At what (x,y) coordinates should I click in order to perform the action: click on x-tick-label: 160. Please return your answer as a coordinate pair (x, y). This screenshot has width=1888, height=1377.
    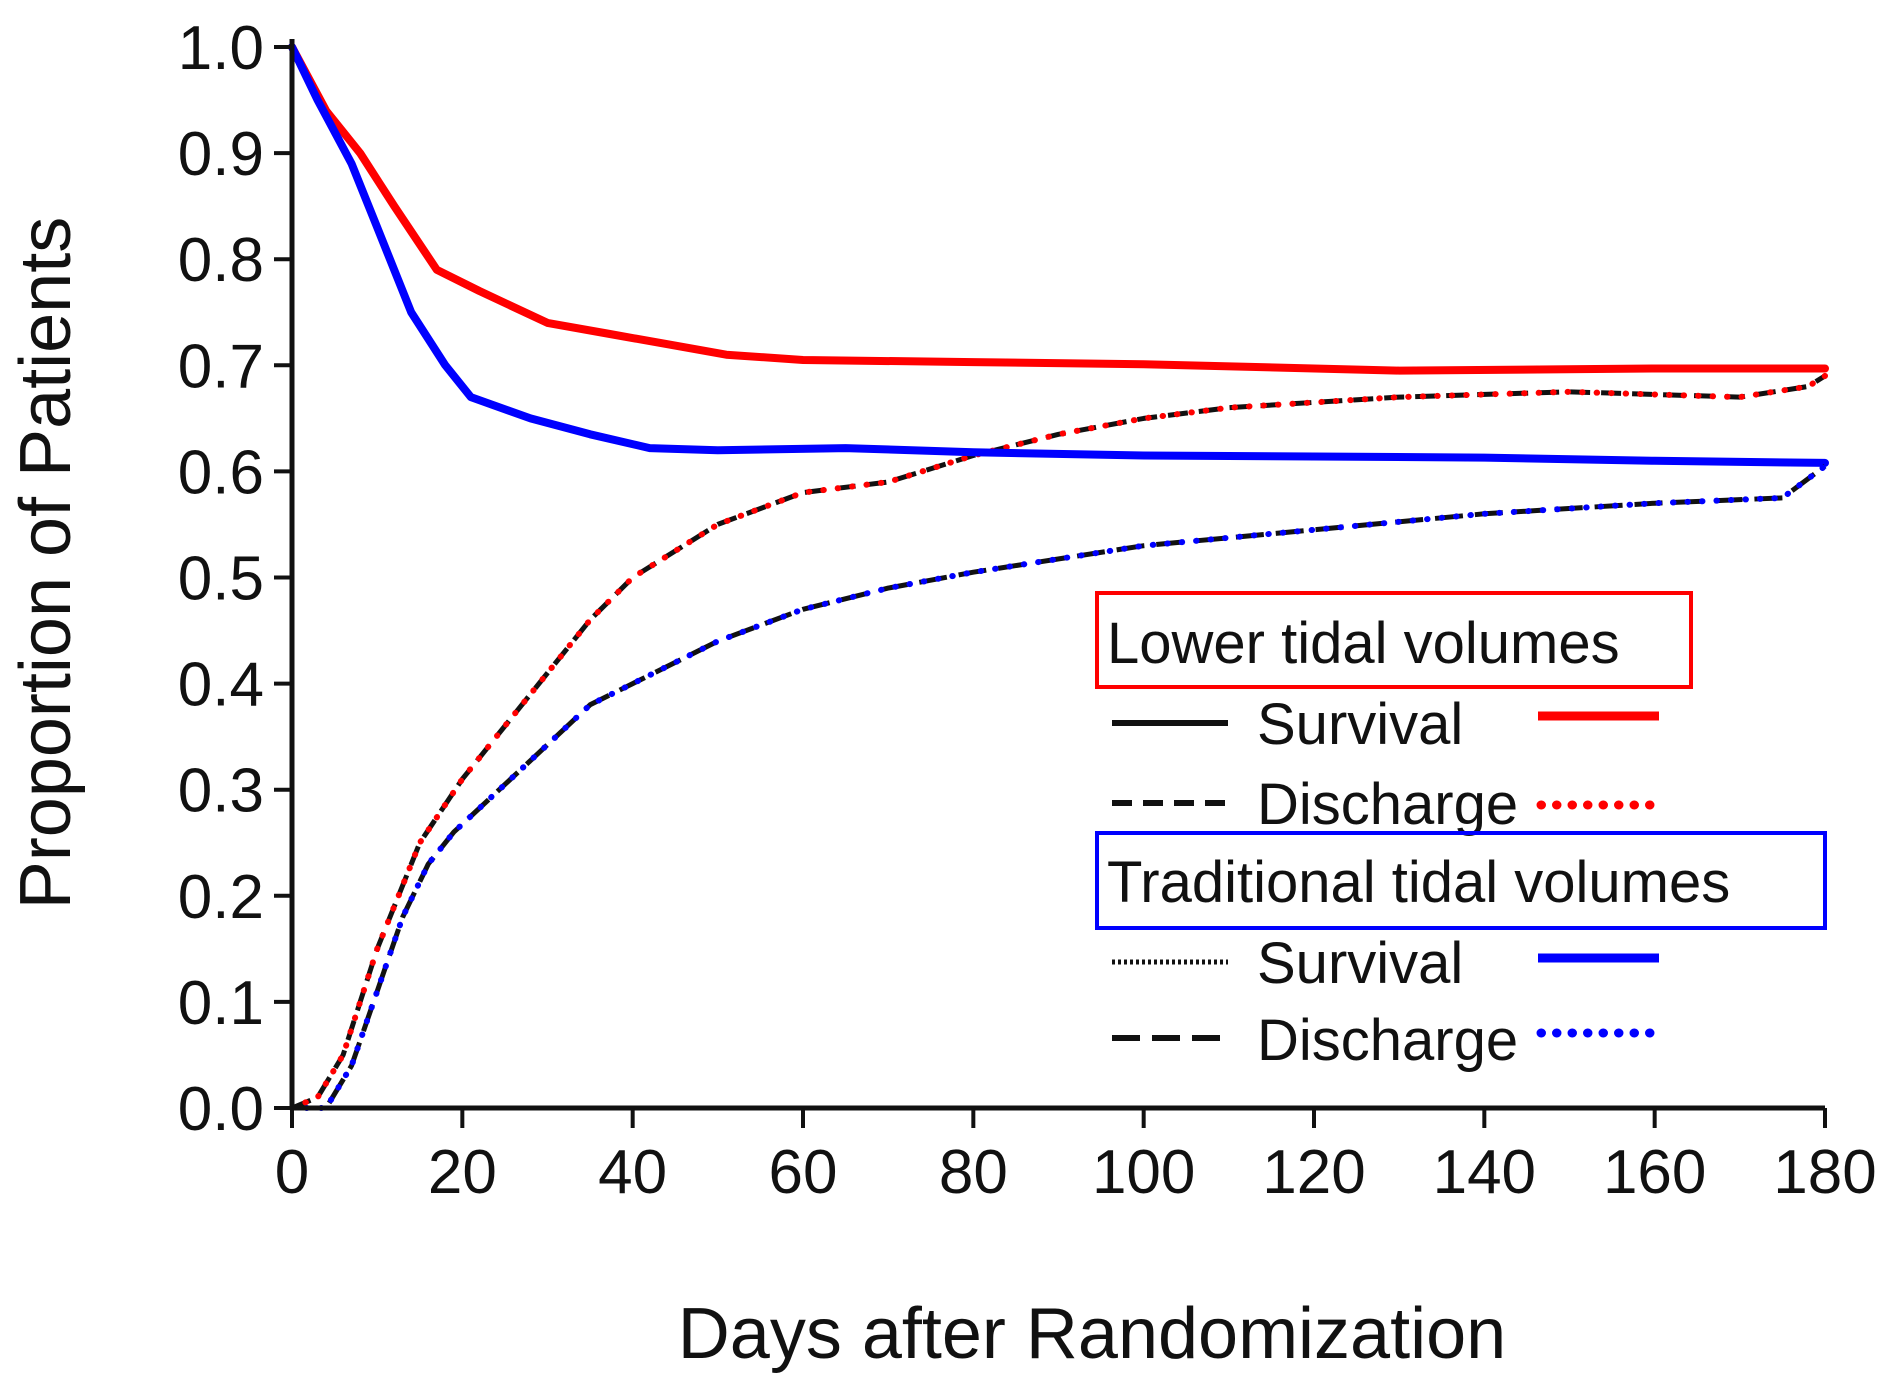
    Looking at the image, I should click on (1654, 1172).